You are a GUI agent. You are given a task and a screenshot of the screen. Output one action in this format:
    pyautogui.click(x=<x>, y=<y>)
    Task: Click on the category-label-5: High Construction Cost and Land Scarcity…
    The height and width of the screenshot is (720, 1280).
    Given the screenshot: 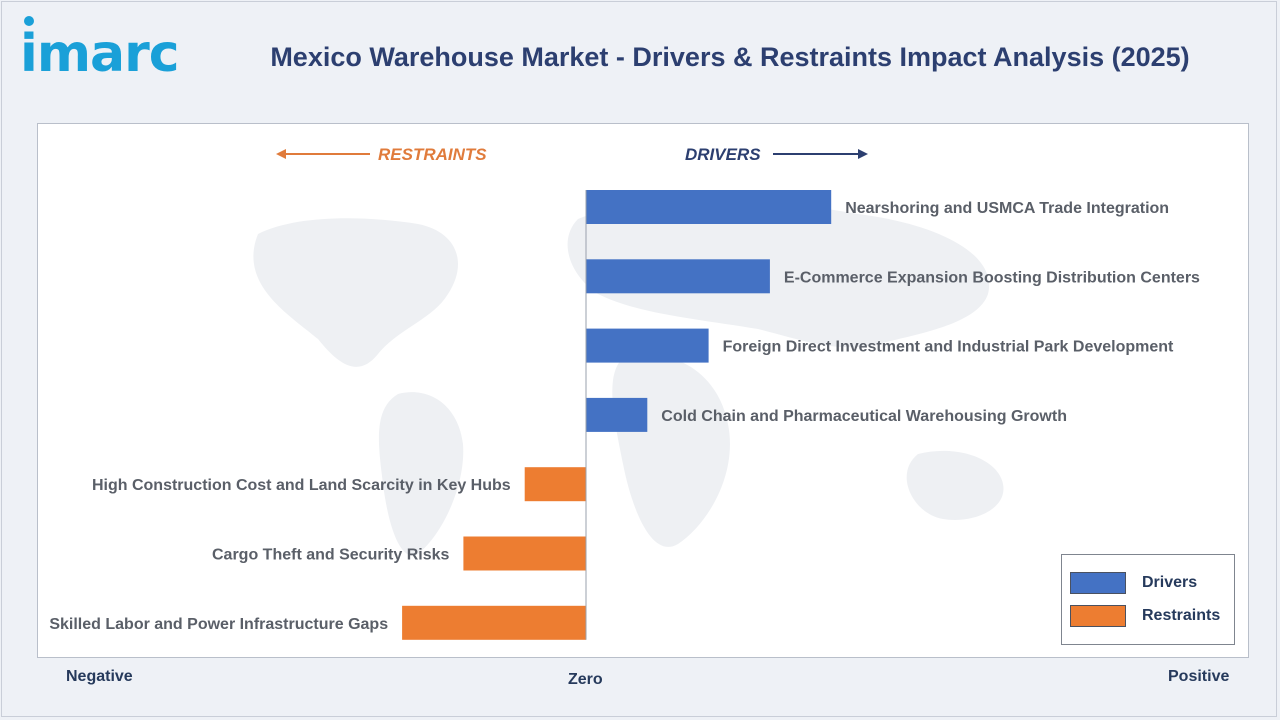 What is the action you would take?
    pyautogui.click(x=301, y=485)
    